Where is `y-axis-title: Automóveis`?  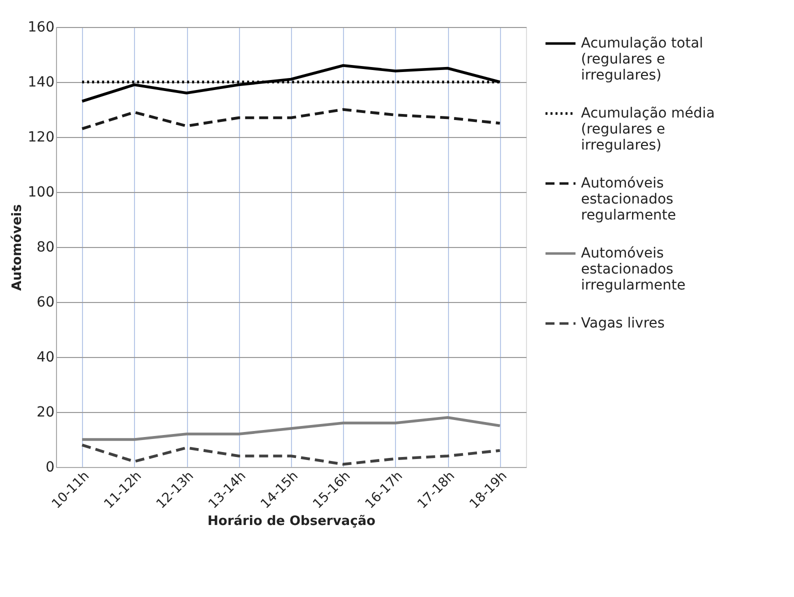 y-axis-title: Automóveis is located at coordinates (17, 247).